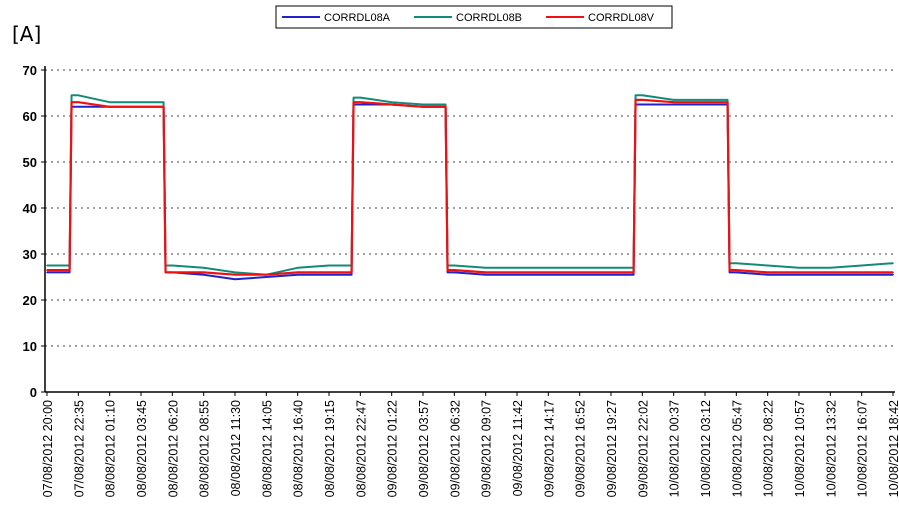 This screenshot has height=527, width=899. Describe the element at coordinates (612, 448) in the screenshot. I see `x-tick-label: 09/08/2012 19:27` at that location.